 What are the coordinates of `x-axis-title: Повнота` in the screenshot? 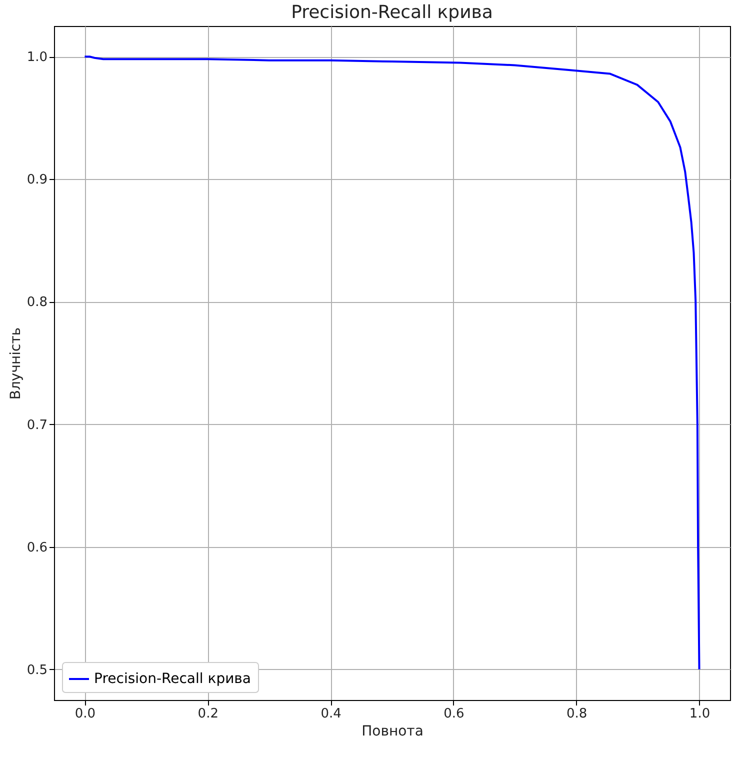 It's located at (393, 732).